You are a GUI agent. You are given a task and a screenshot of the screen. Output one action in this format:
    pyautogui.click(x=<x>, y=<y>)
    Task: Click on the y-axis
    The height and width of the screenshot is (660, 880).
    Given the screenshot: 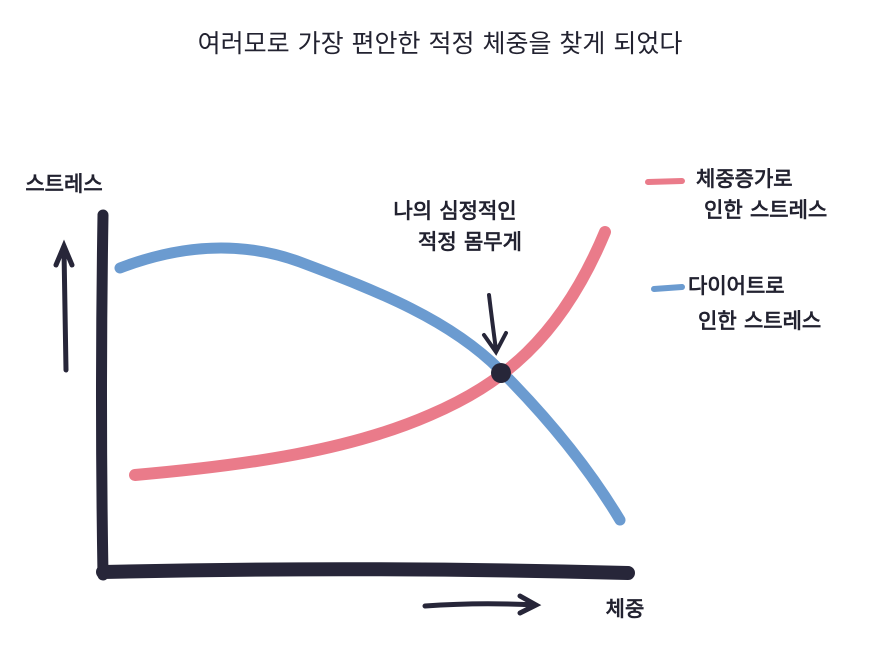 What is the action you would take?
    pyautogui.click(x=102, y=395)
    